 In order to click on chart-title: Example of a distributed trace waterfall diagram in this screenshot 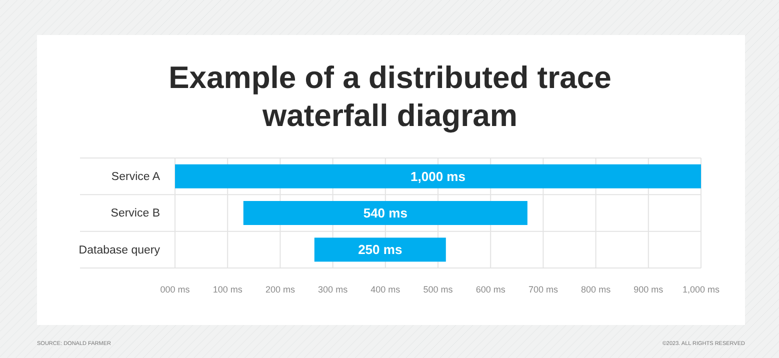, I will do `click(390, 96)`.